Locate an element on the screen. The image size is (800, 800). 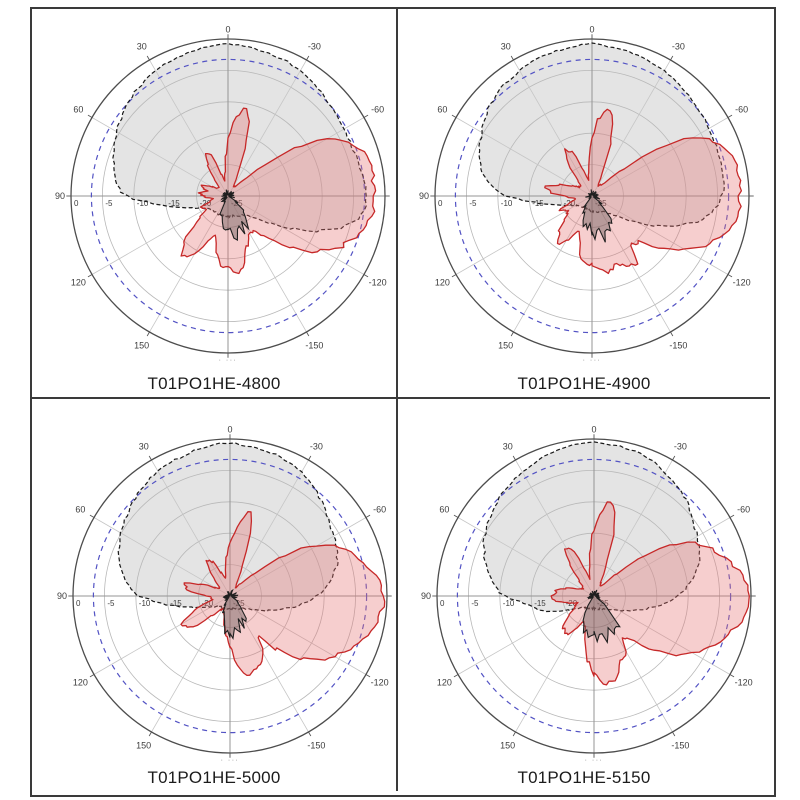
chart-title-5150: T01PO1HE-5150 is located at coordinates (584, 777).